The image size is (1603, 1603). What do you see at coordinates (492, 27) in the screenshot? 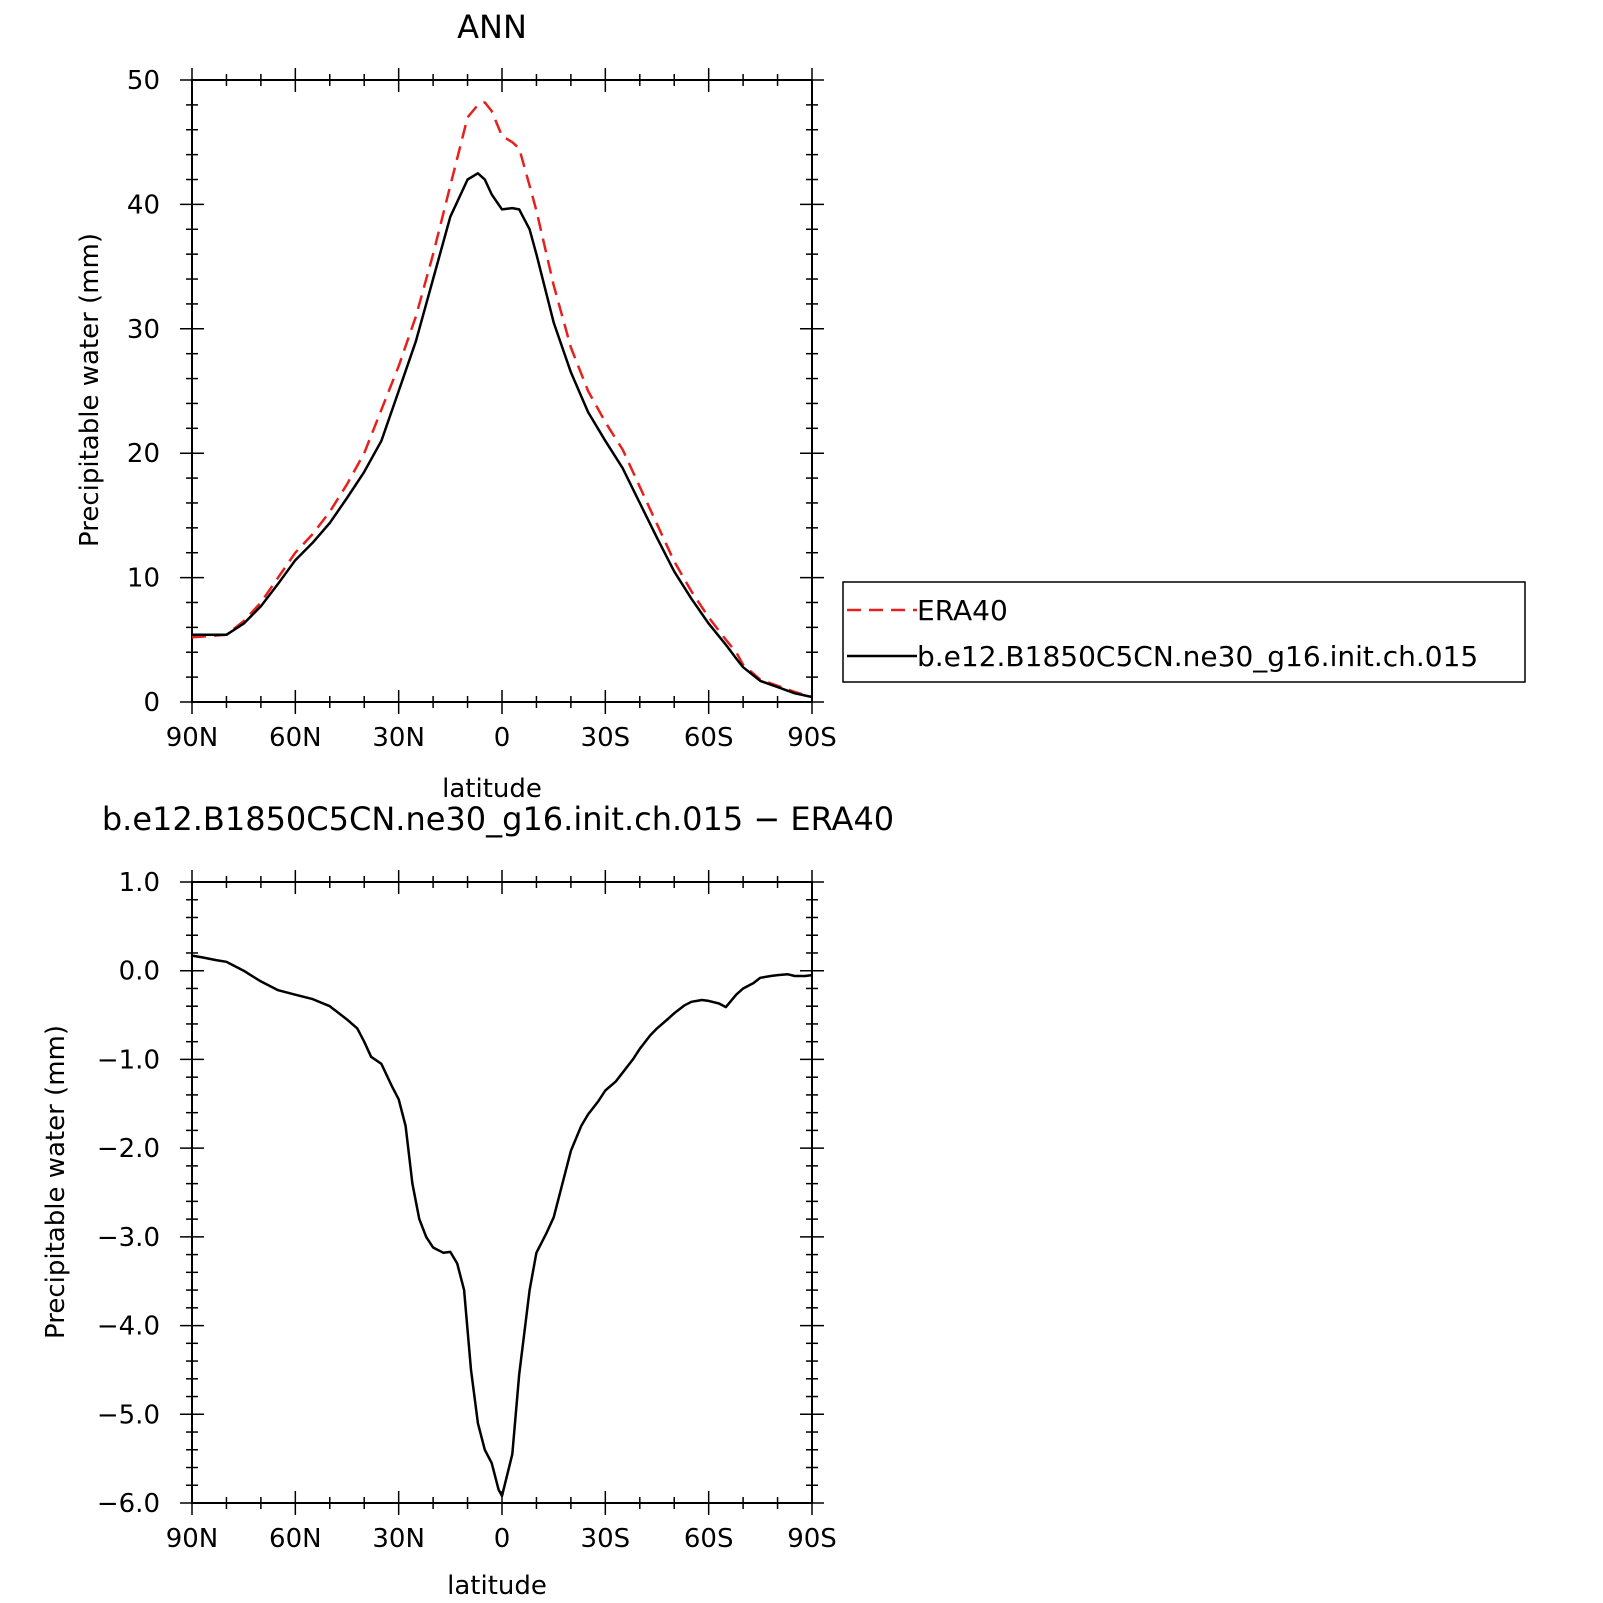
I see `chart-title: ANN` at bounding box center [492, 27].